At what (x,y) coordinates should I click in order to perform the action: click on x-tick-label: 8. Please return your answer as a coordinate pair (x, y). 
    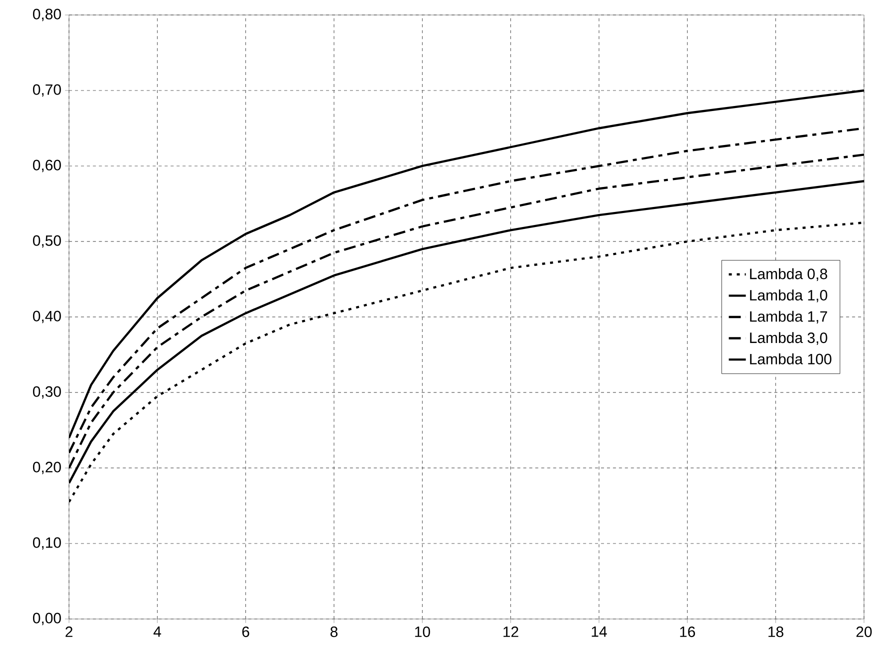
    Looking at the image, I should click on (334, 632).